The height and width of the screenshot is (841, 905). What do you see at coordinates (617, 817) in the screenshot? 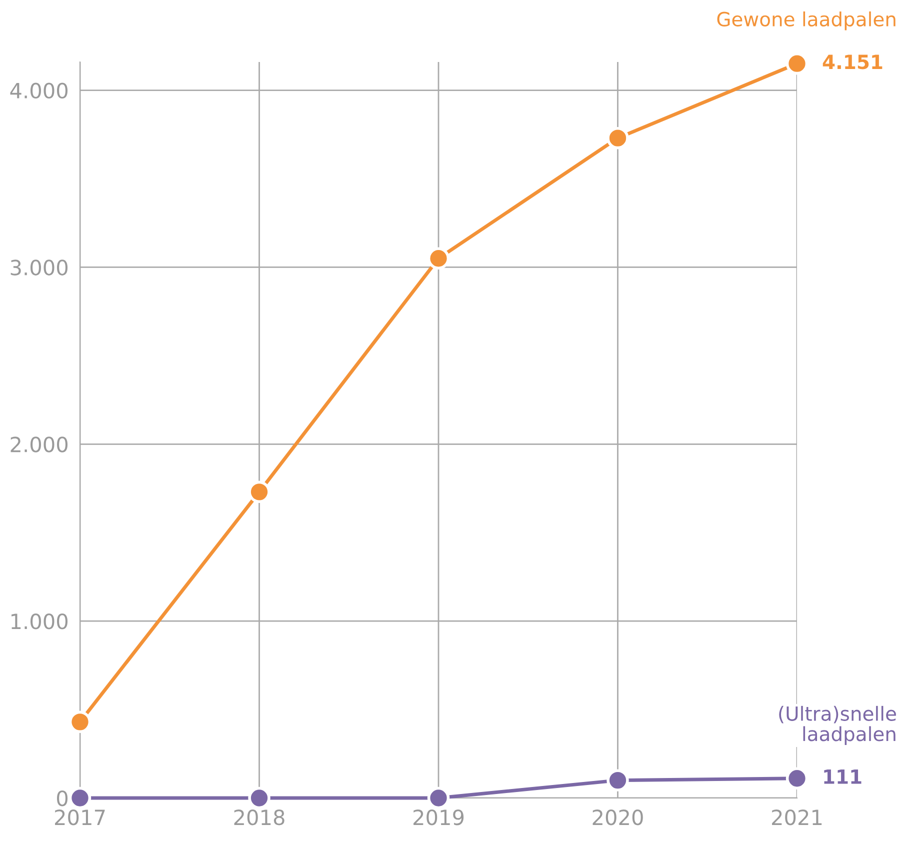
I see `x-tick-label: 2020` at bounding box center [617, 817].